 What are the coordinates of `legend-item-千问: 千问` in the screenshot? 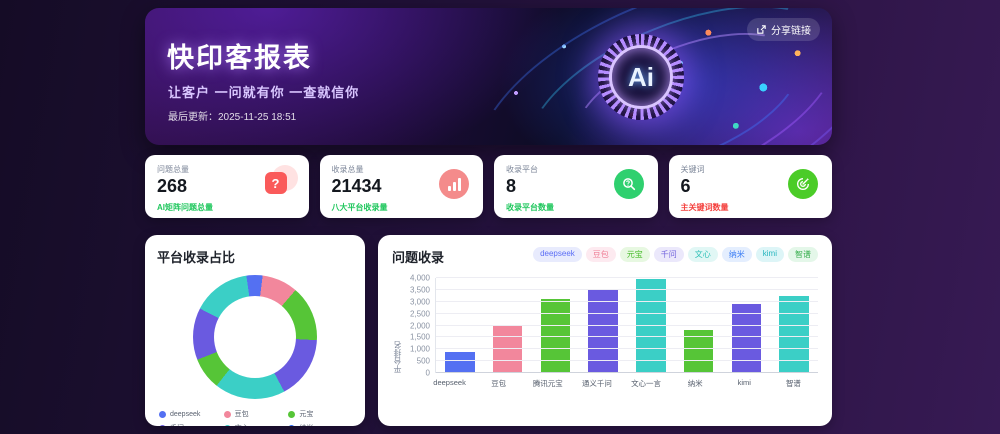 It's located at (190, 424).